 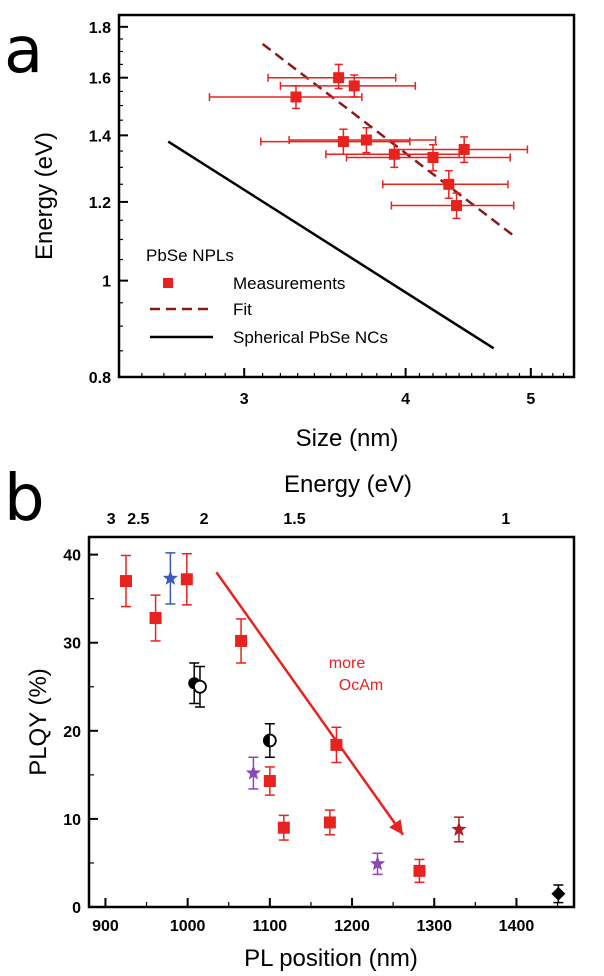 What do you see at coordinates (24, 499) in the screenshot?
I see `panel-b-letter: b` at bounding box center [24, 499].